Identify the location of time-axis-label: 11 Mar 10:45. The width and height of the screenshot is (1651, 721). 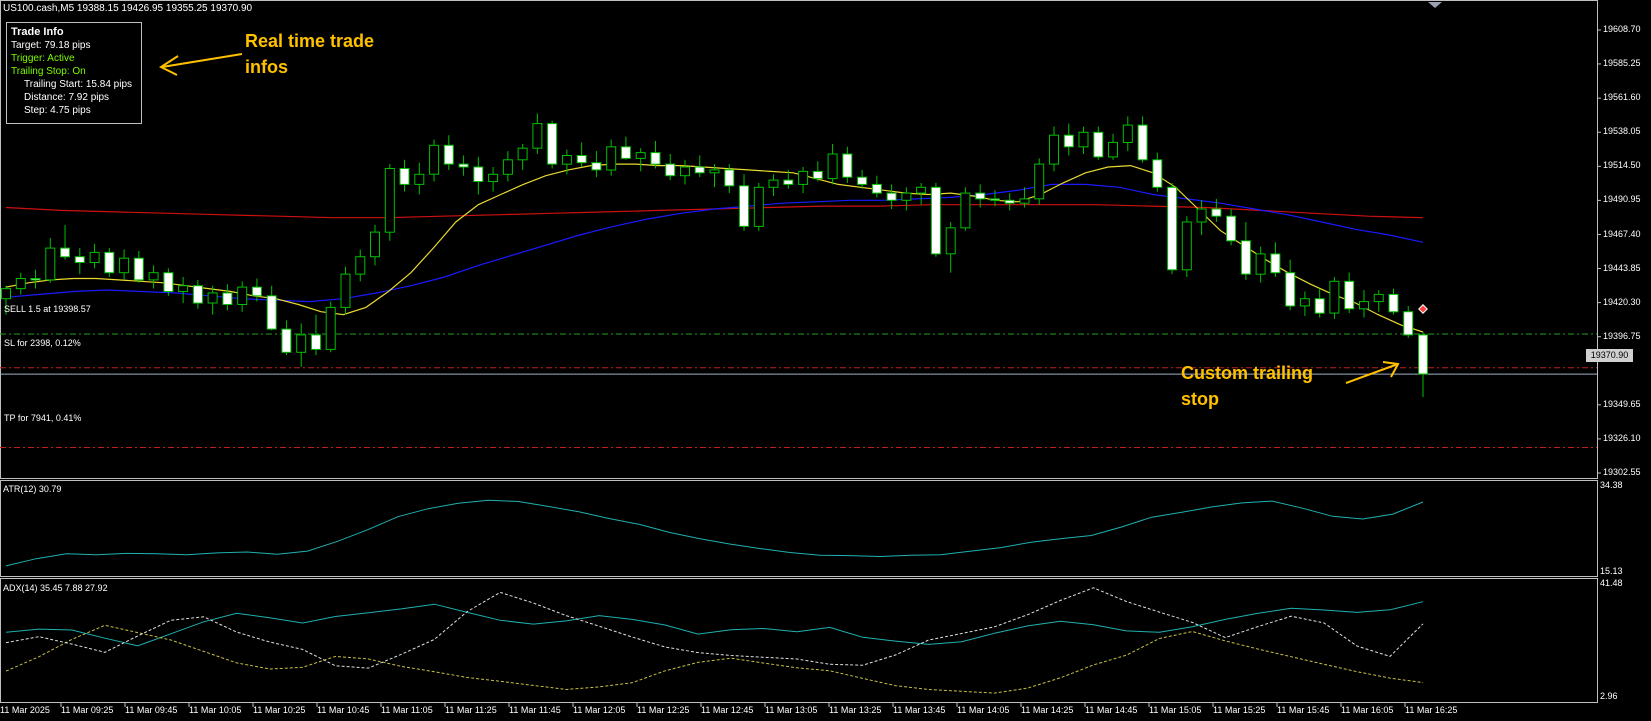
(343, 710).